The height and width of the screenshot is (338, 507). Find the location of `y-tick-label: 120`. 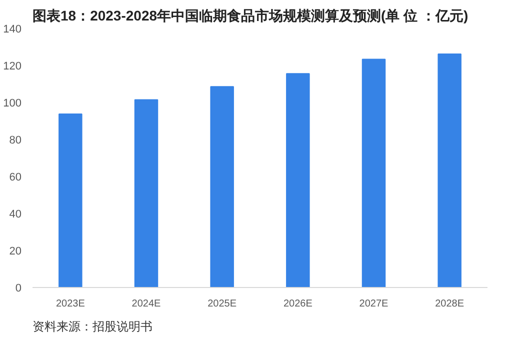

y-tick-label: 120 is located at coordinates (12, 66).